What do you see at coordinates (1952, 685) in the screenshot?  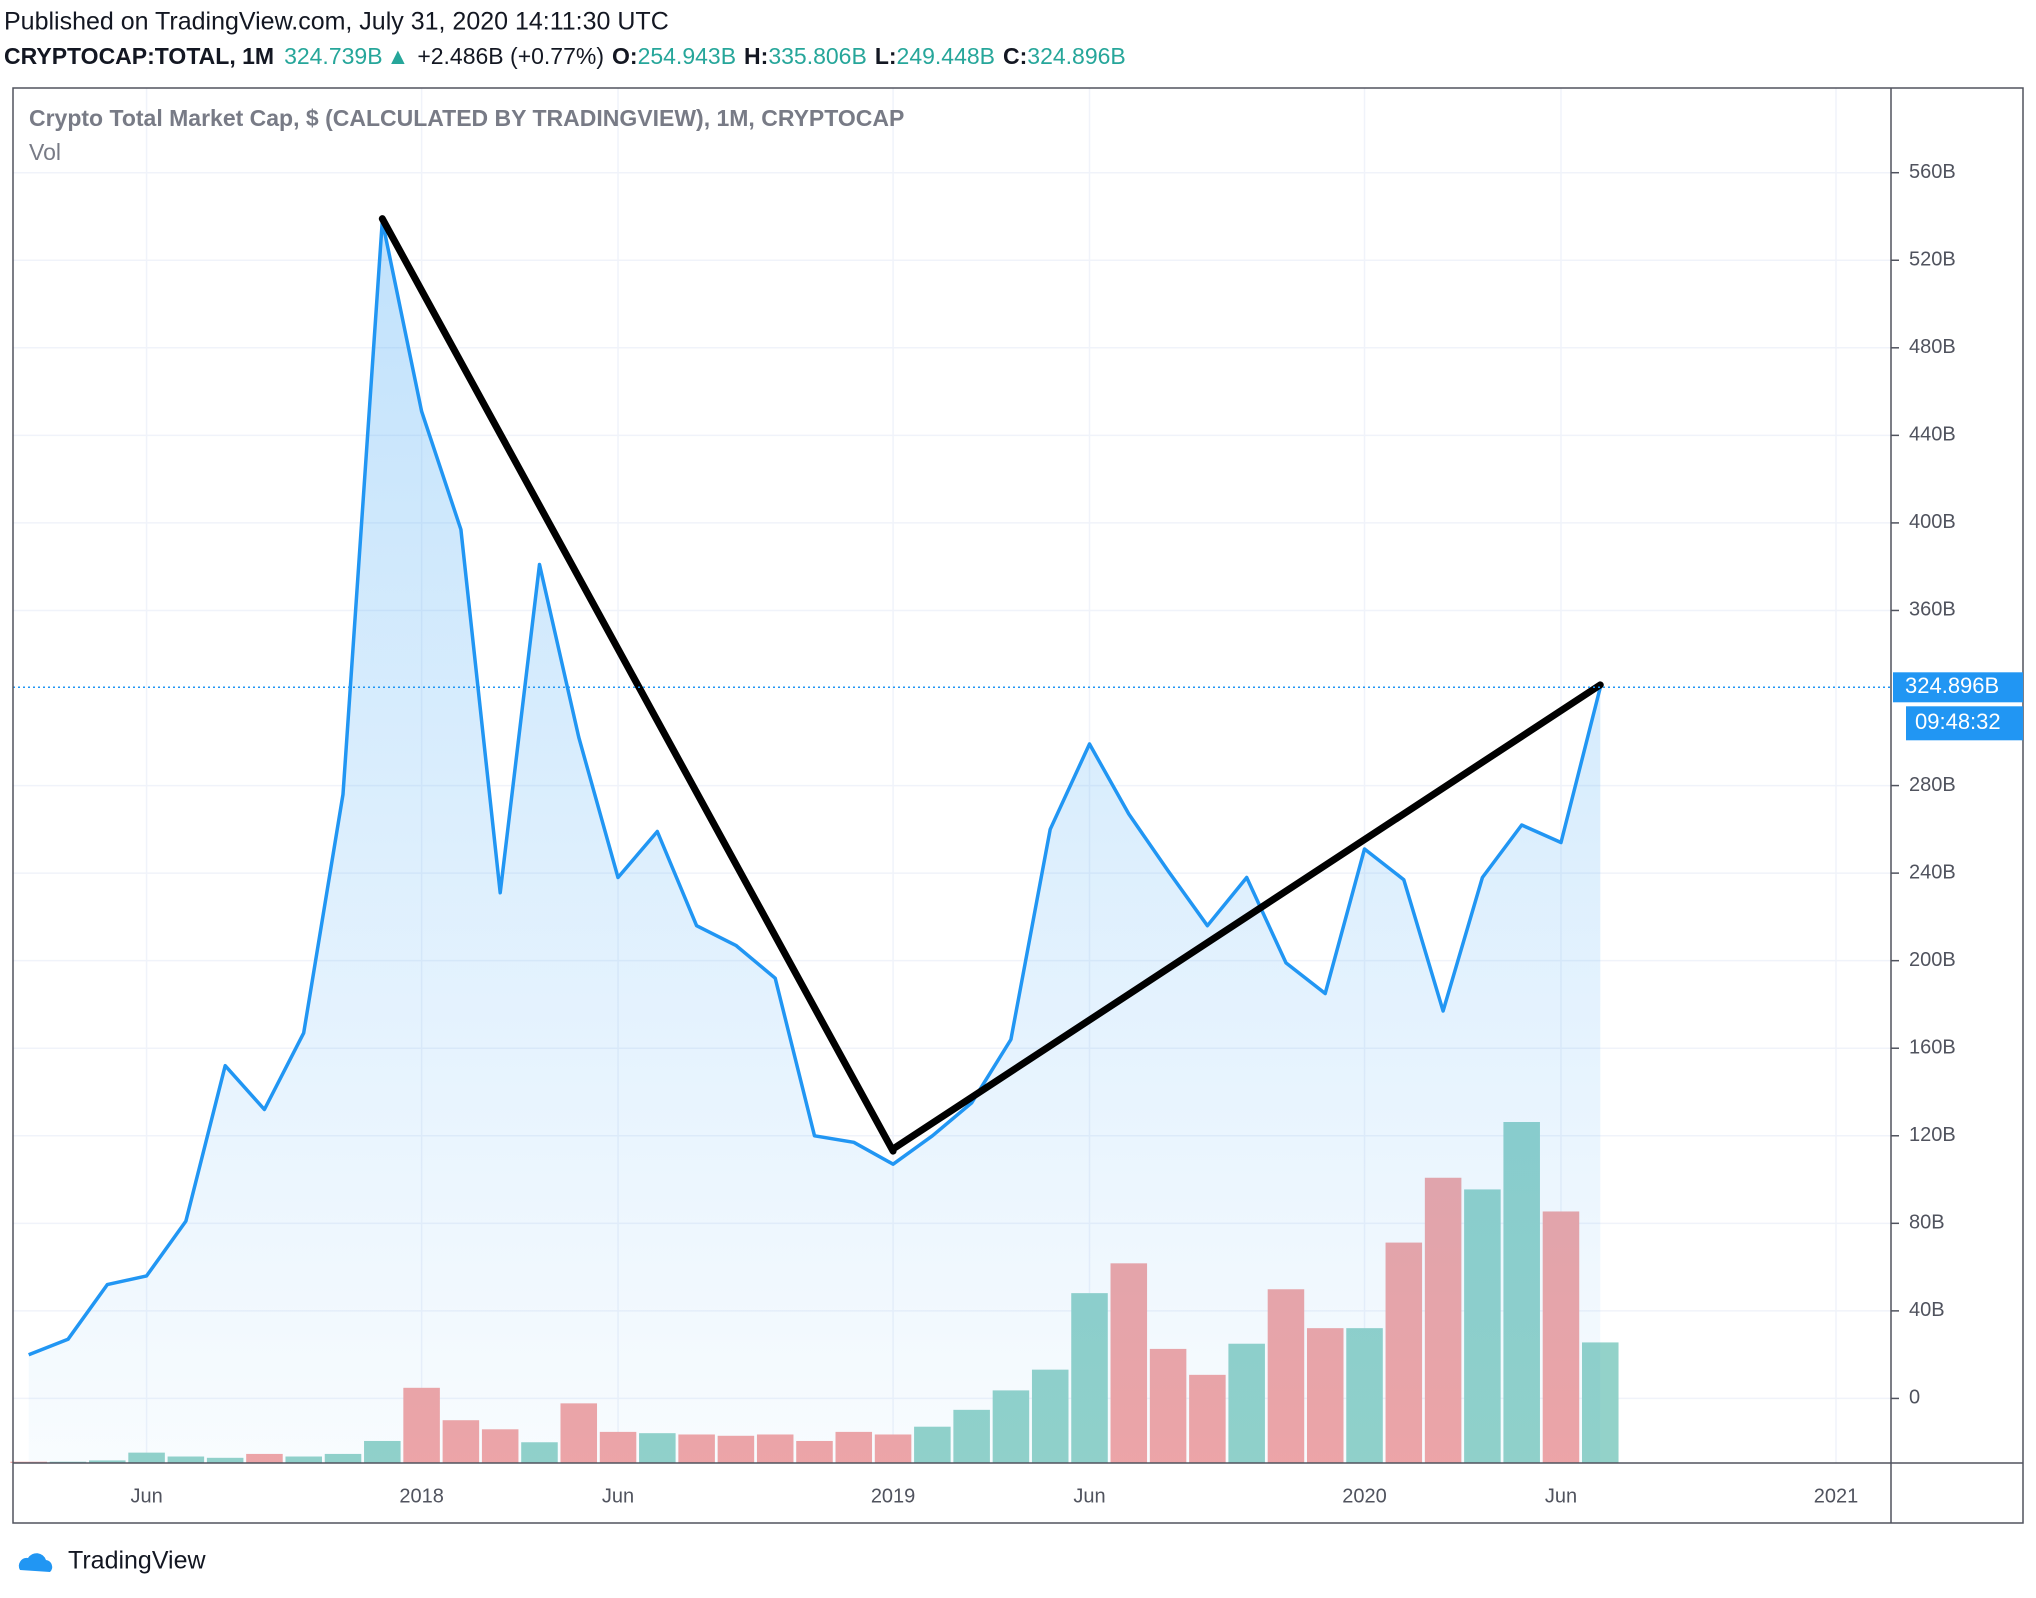 I see `last-price-label: 324.896B` at bounding box center [1952, 685].